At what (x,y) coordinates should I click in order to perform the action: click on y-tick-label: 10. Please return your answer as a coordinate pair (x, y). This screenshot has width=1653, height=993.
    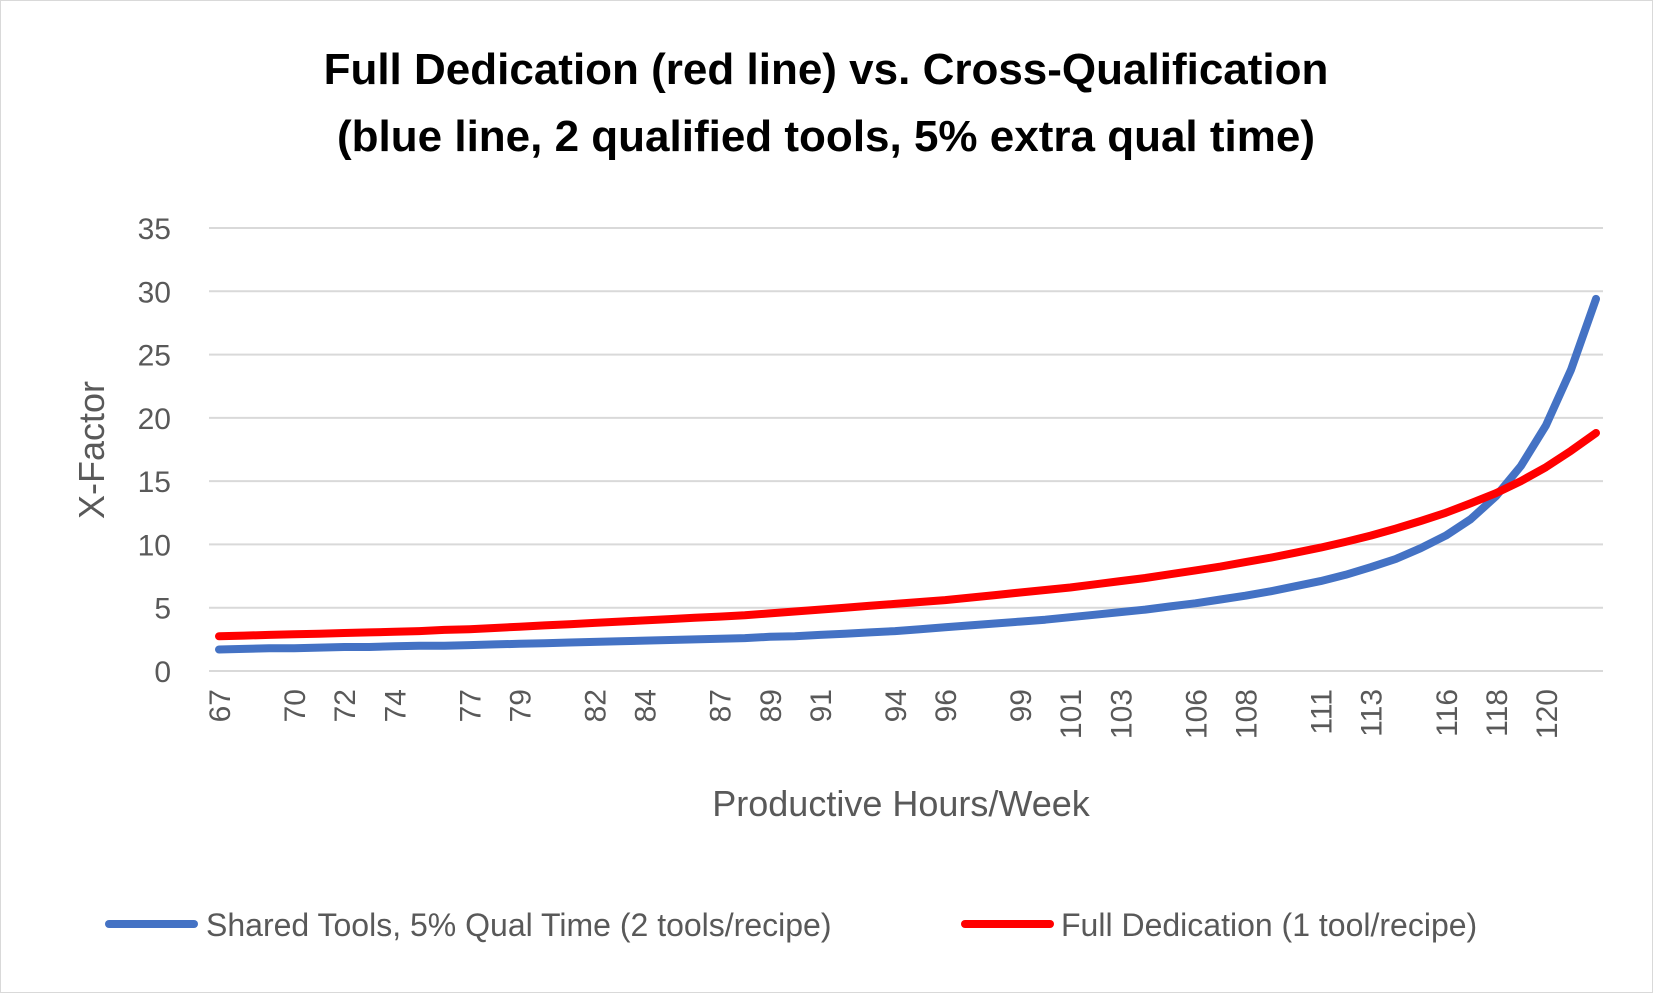
    Looking at the image, I should click on (154, 545).